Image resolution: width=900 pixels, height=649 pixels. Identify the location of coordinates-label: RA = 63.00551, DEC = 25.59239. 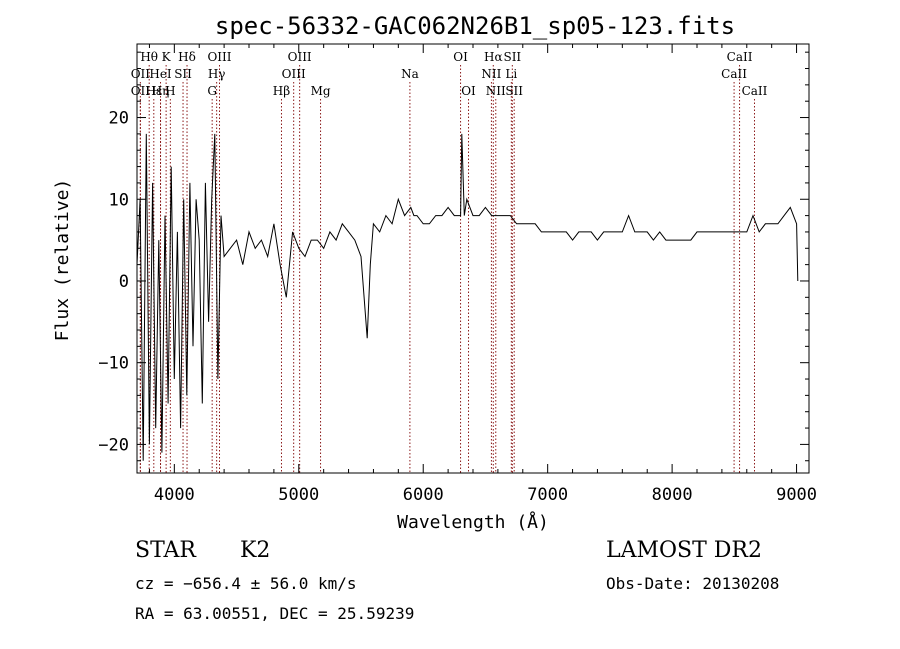
(275, 613).